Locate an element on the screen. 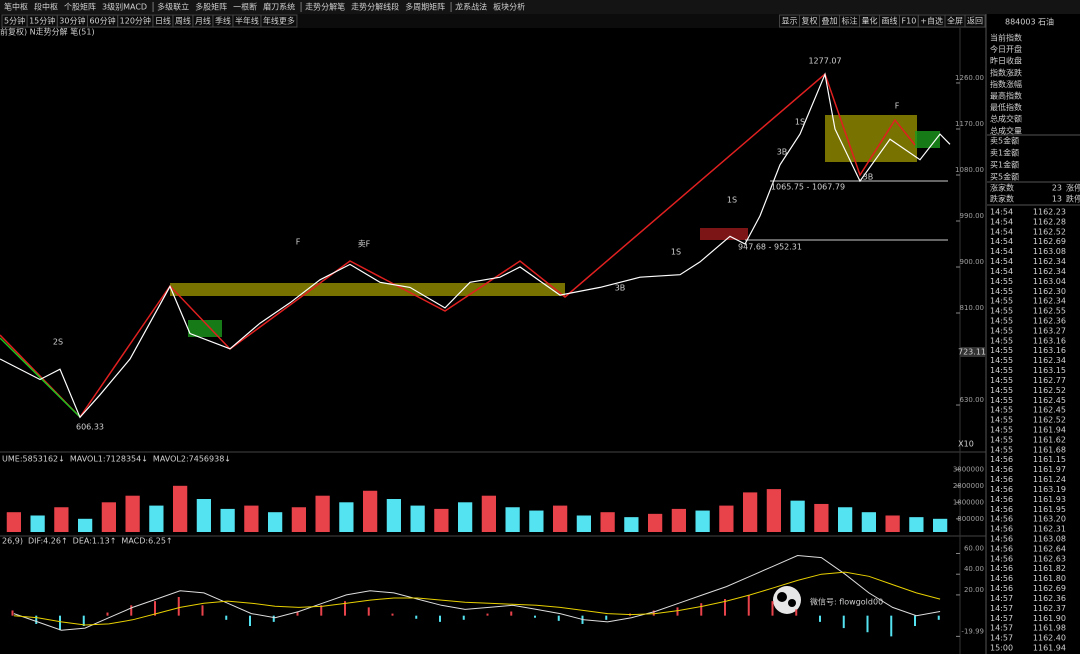 The image size is (1080, 654). tick-price: 1163.04 is located at coordinates (1049, 281).